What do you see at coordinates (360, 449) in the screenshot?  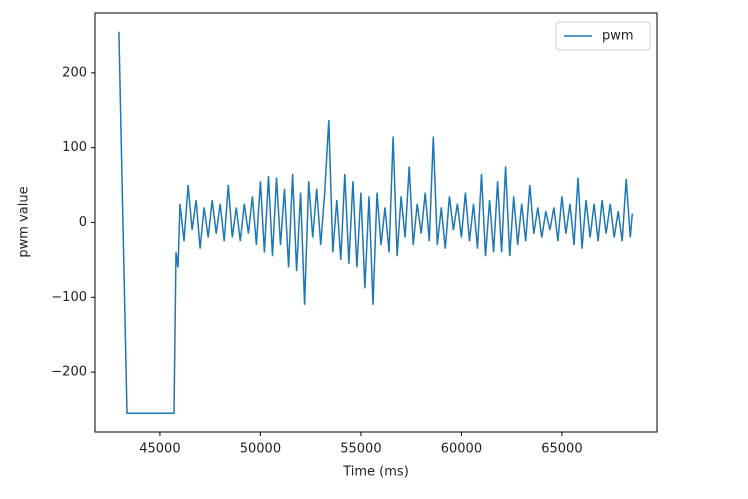 I see `x-tick-label: 55000` at bounding box center [360, 449].